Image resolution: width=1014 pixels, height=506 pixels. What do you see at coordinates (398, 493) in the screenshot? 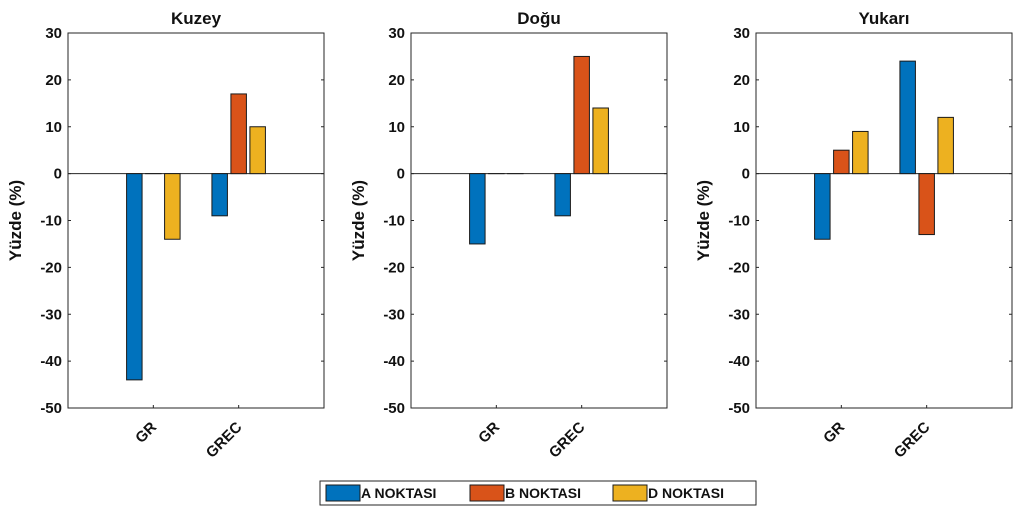
I see `legend-label-1: A NOKTASI` at bounding box center [398, 493].